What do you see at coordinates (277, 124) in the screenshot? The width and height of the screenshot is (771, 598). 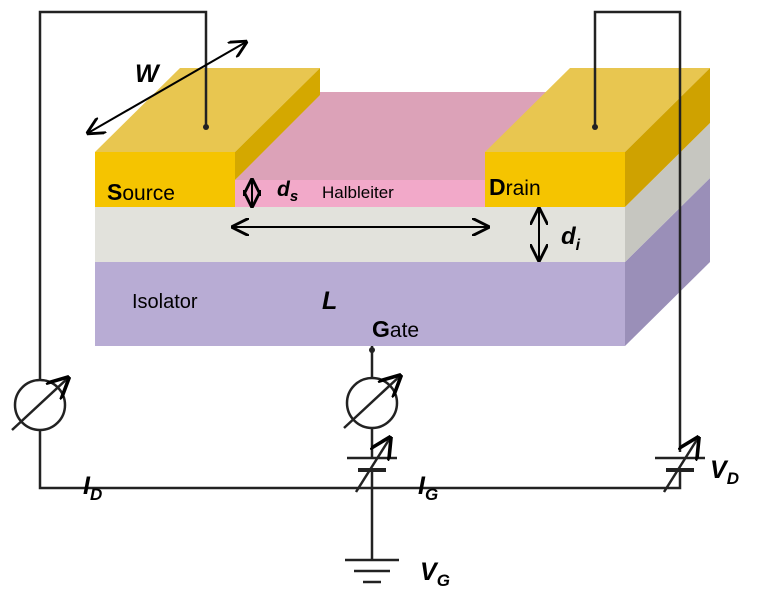 I see `source-side` at bounding box center [277, 124].